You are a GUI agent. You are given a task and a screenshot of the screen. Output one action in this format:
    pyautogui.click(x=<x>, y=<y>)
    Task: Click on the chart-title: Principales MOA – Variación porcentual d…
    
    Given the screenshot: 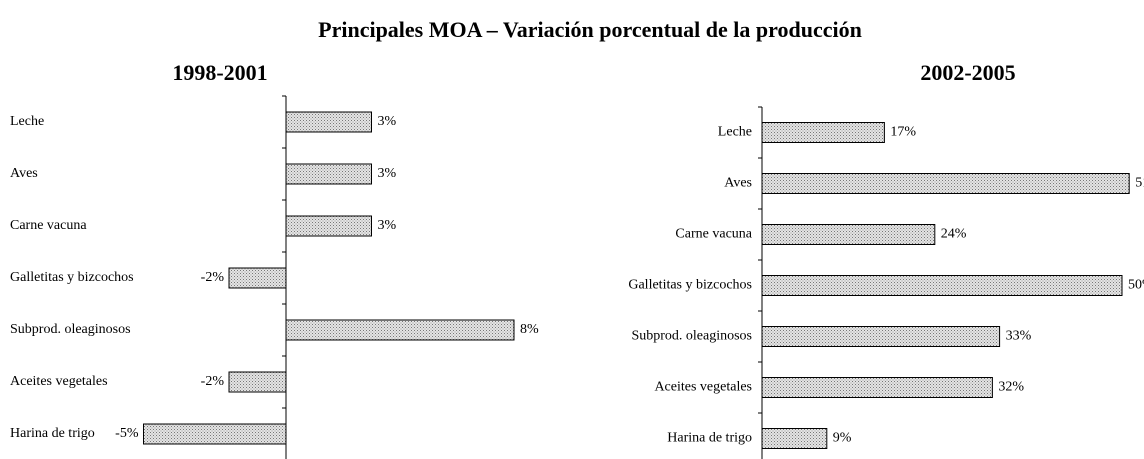 What is the action you would take?
    pyautogui.click(x=590, y=29)
    